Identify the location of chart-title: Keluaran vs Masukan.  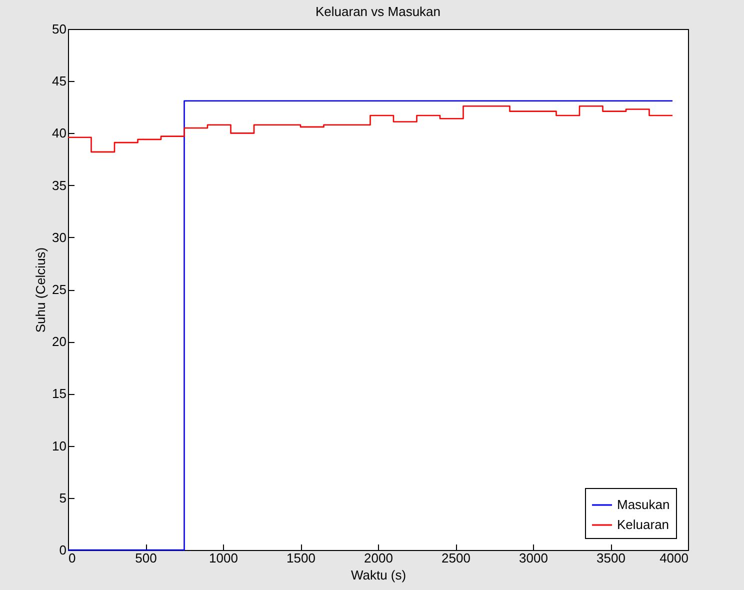
(378, 11).